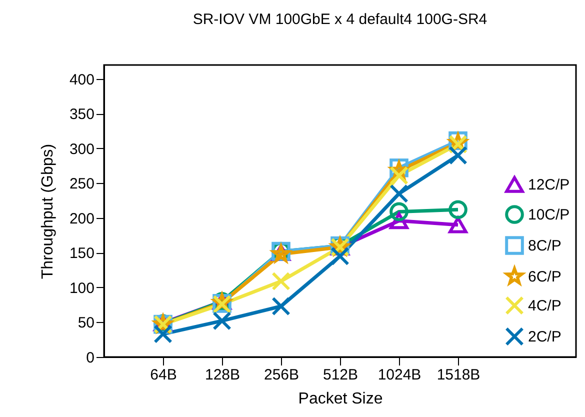 This screenshot has height=417, width=585. I want to click on legend-label: 8C/P, so click(545, 246).